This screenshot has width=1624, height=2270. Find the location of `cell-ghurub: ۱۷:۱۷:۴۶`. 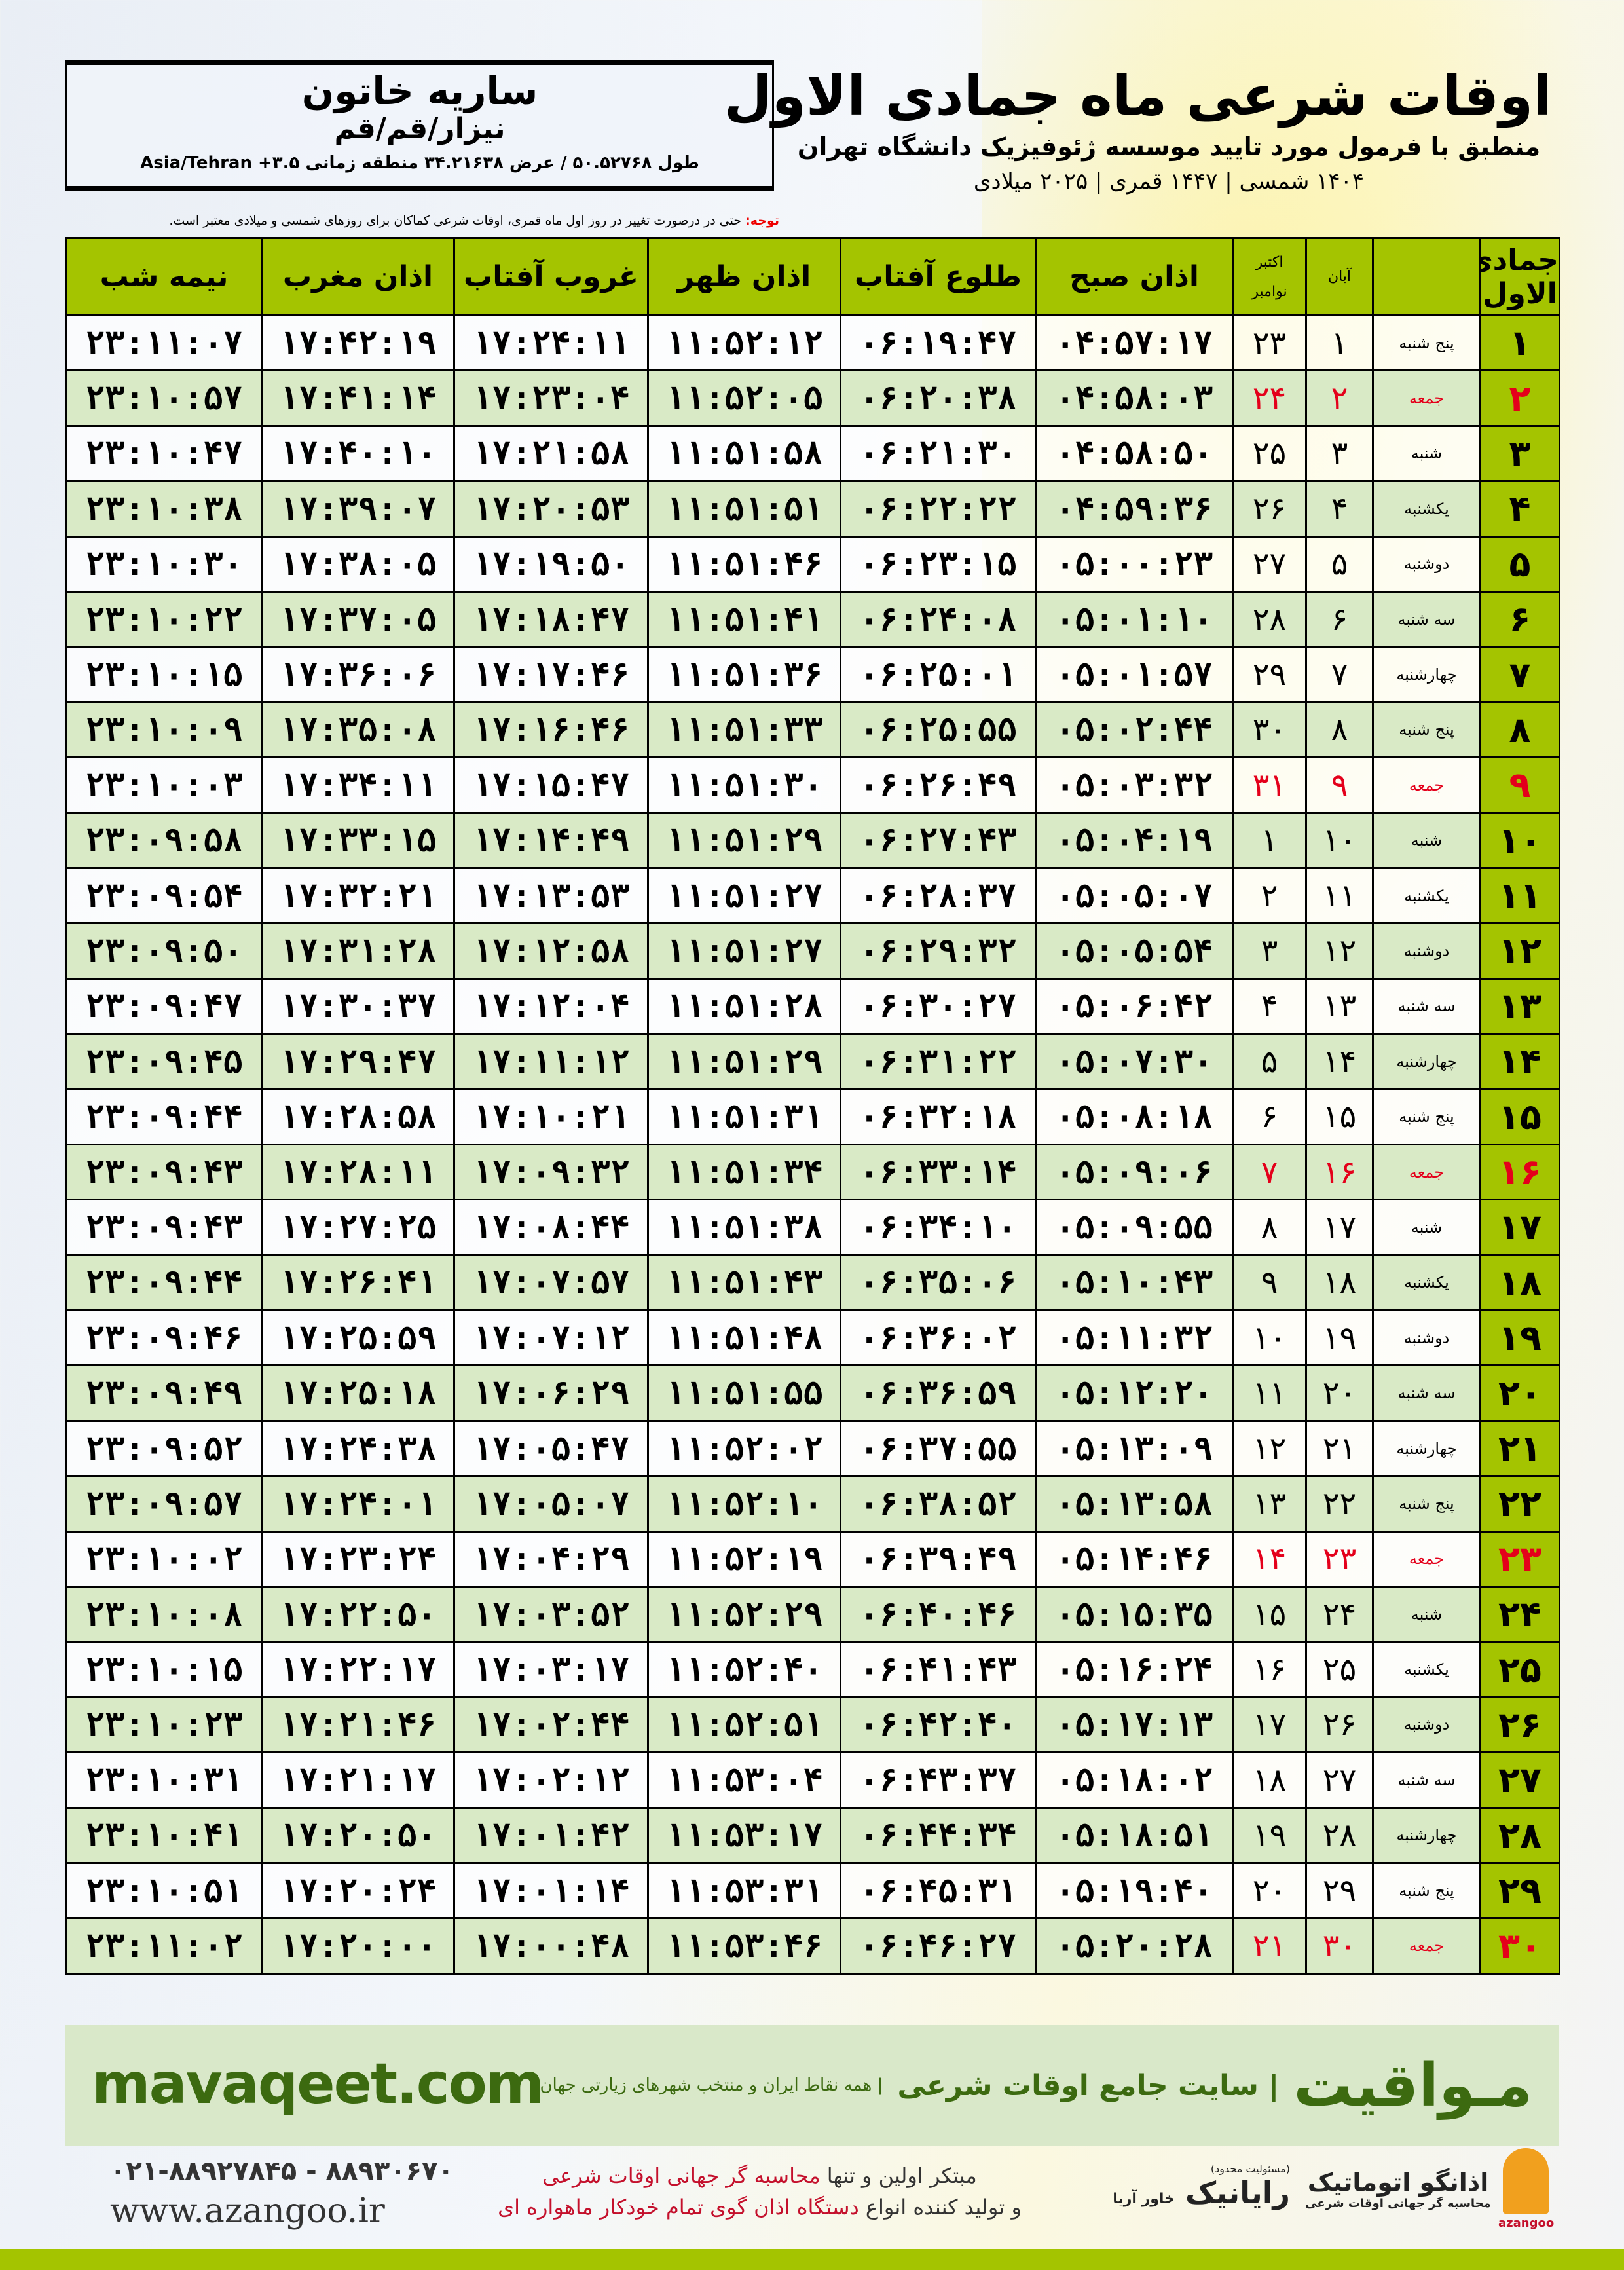

cell-ghurub: ۱۷:۱۷:۴۶ is located at coordinates (551, 674).